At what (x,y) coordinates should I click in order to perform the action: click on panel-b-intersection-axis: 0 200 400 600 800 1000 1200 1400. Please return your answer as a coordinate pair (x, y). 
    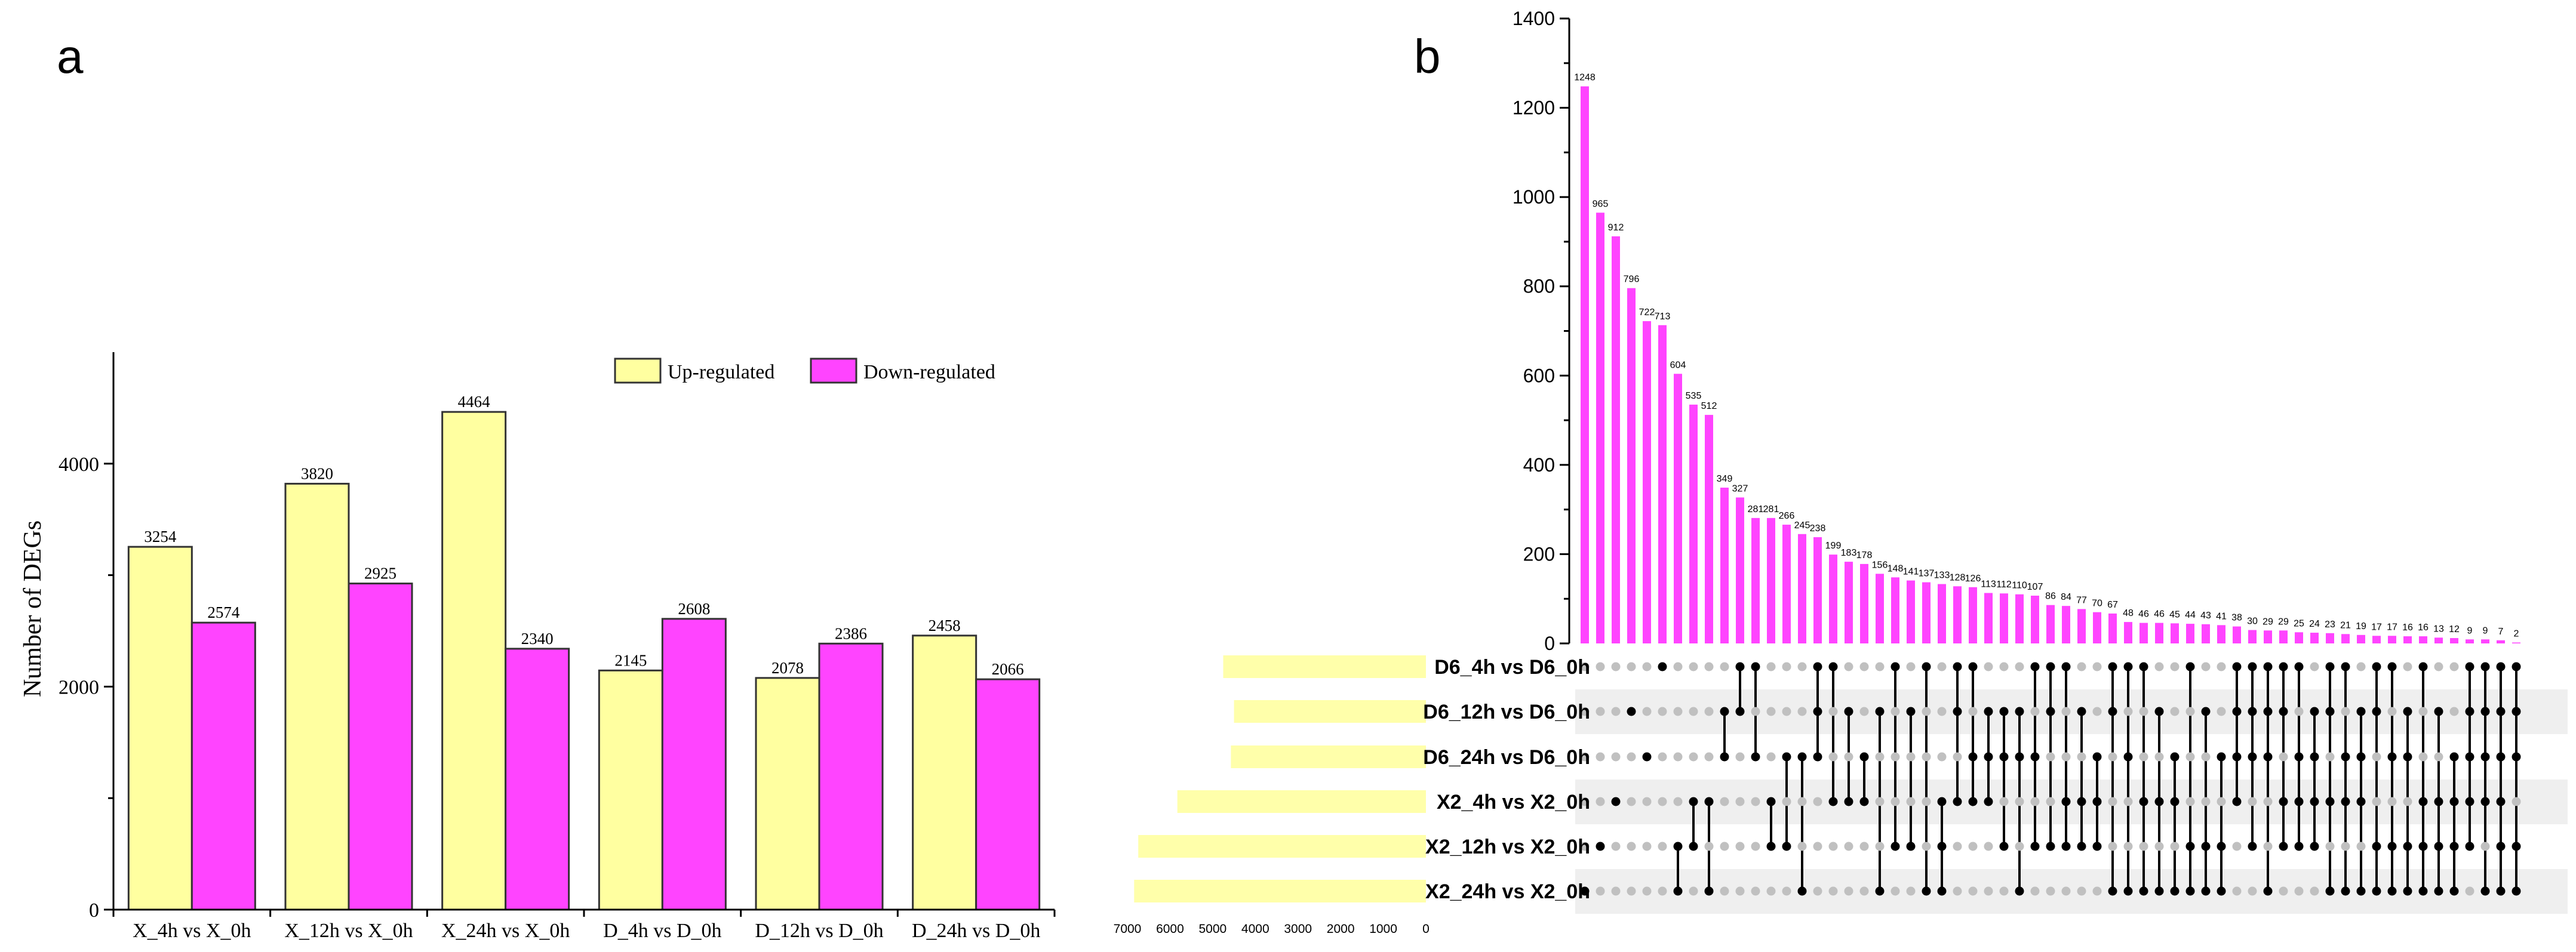
    Looking at the image, I should click on (1541, 331).